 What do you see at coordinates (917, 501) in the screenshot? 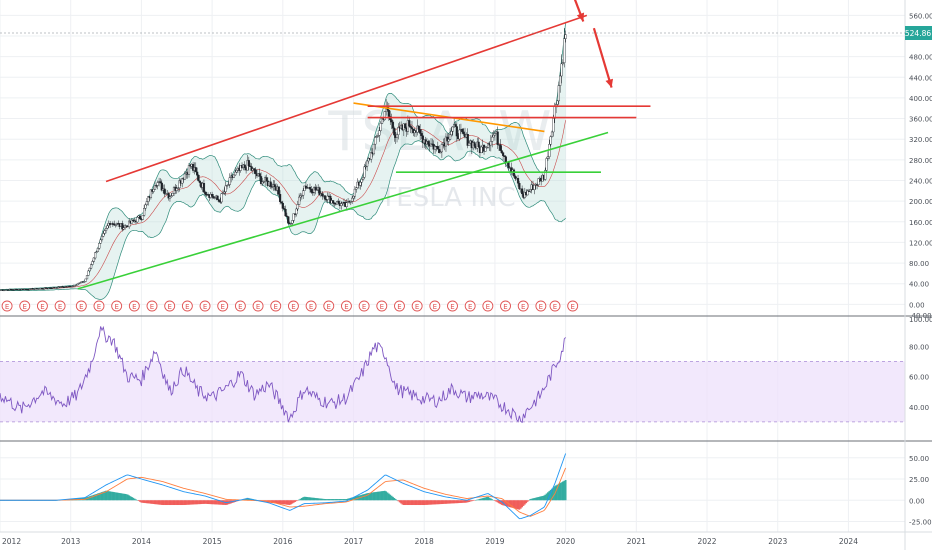
I see `macd-tick-label: 0.00` at bounding box center [917, 501].